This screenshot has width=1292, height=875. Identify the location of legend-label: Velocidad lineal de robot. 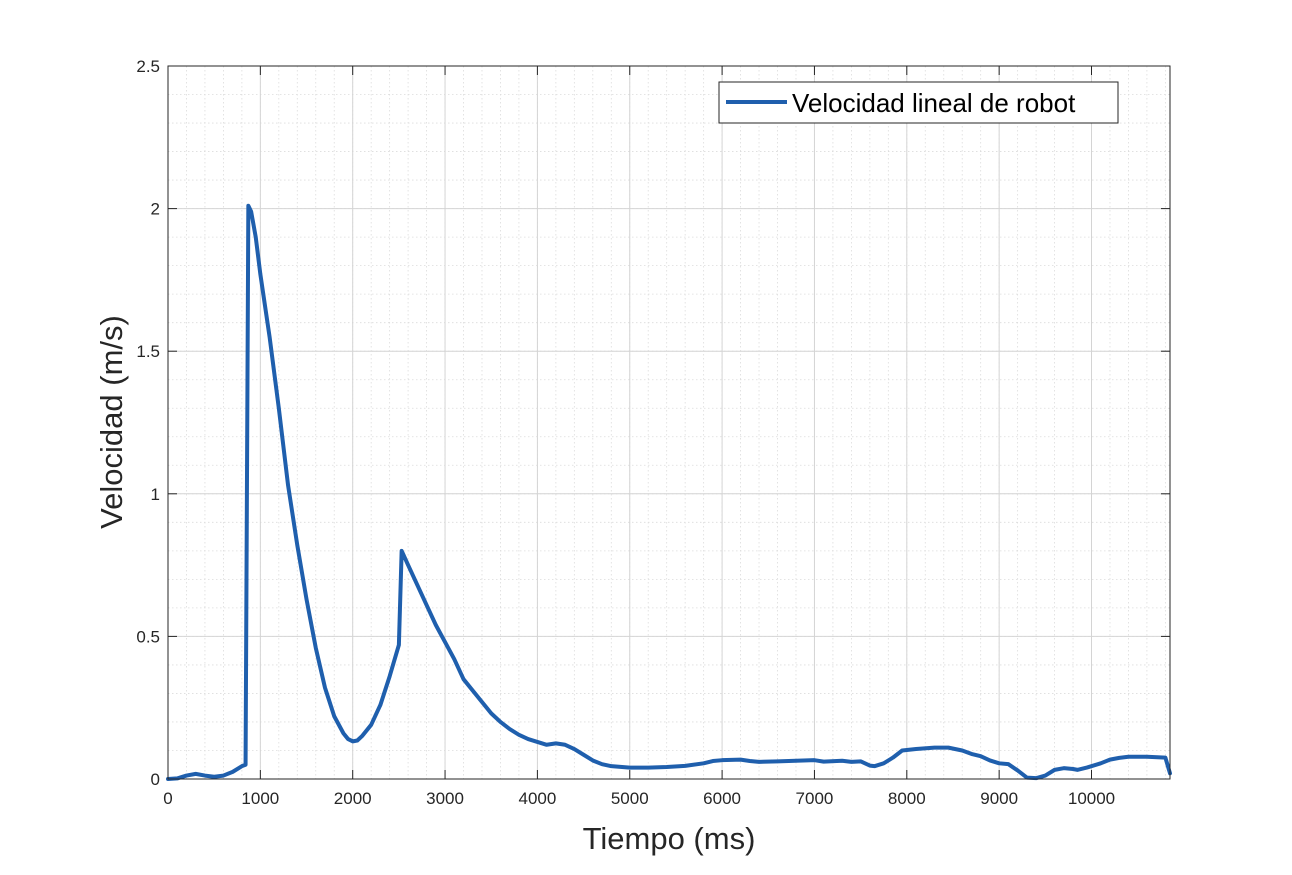
(934, 103).